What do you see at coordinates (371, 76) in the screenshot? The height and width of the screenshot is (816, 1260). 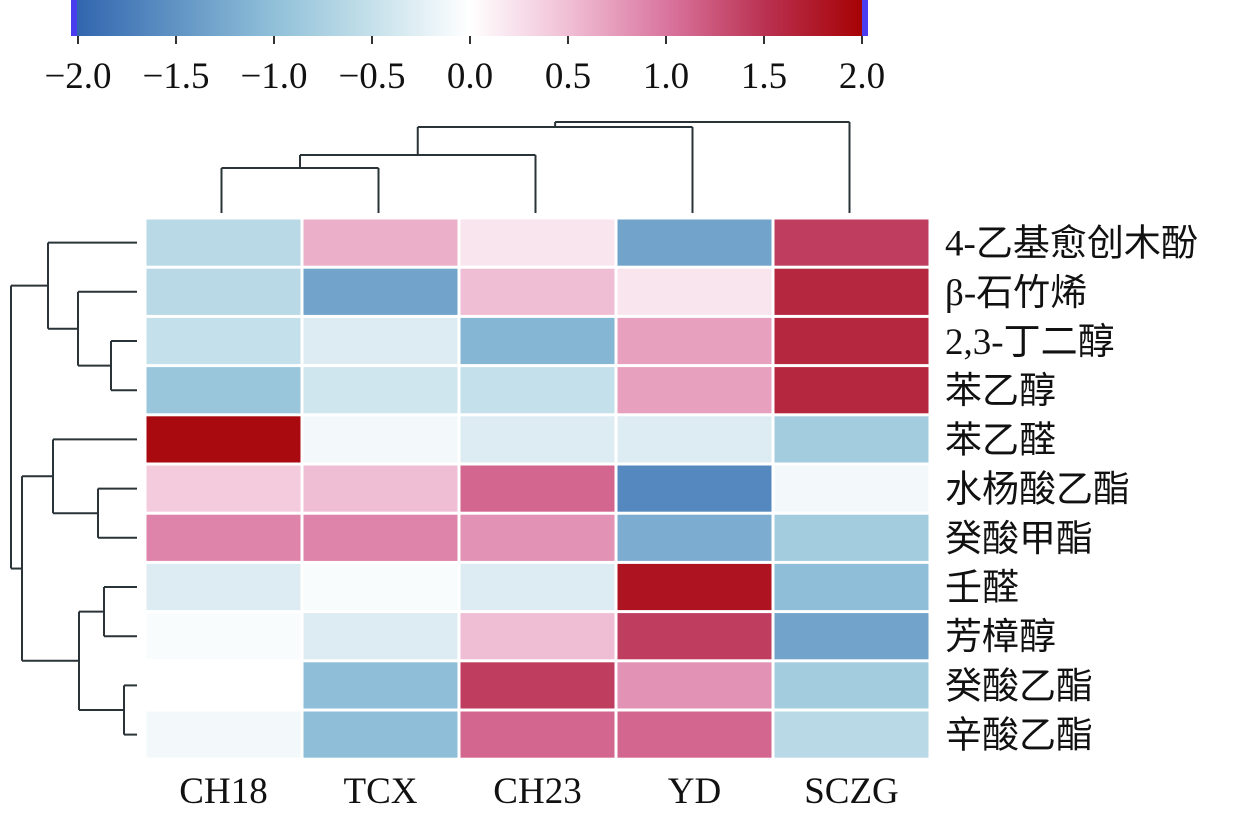 I see `colorbar-tick-label: −0.5` at bounding box center [371, 76].